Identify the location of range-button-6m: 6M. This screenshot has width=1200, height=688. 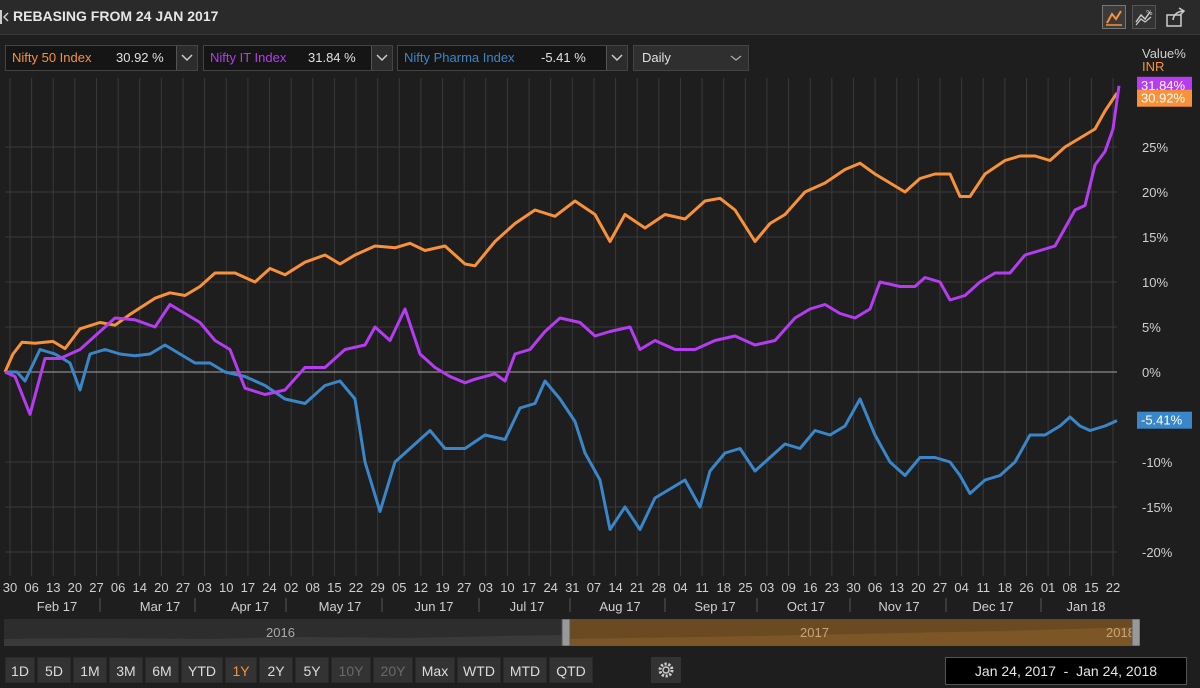
(162, 670).